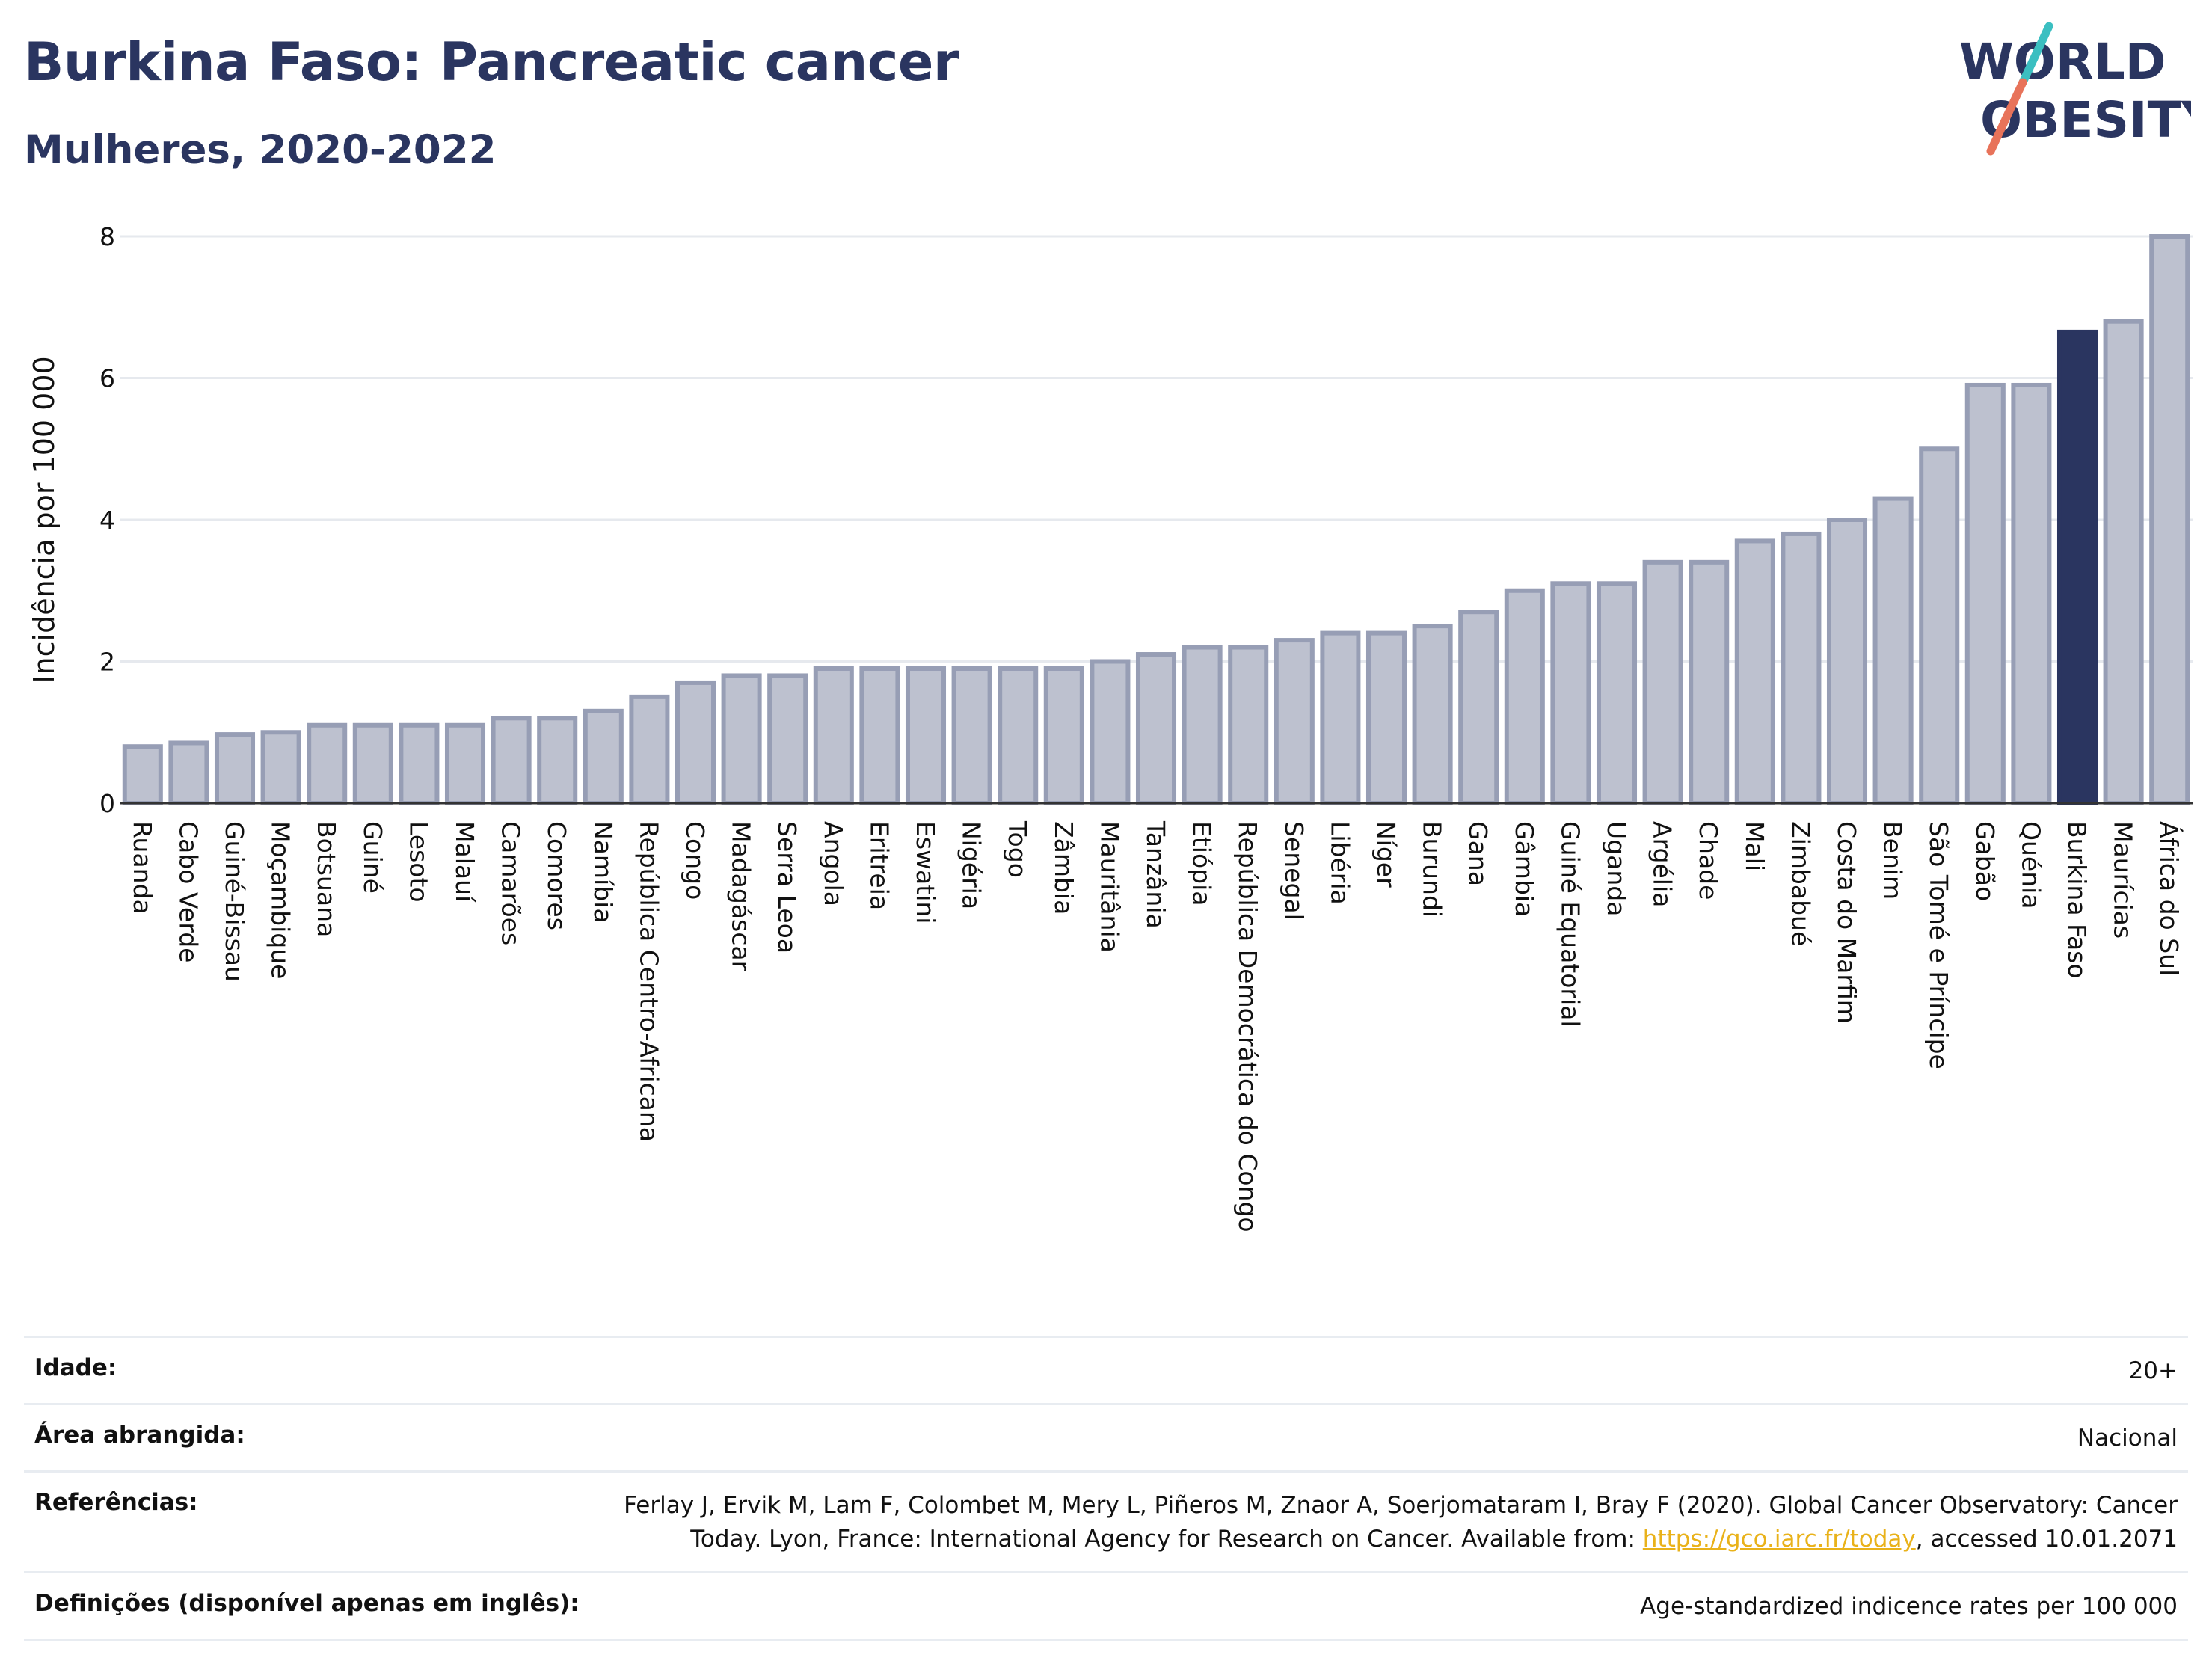  I want to click on y-tick-label: 0, so click(107, 803).